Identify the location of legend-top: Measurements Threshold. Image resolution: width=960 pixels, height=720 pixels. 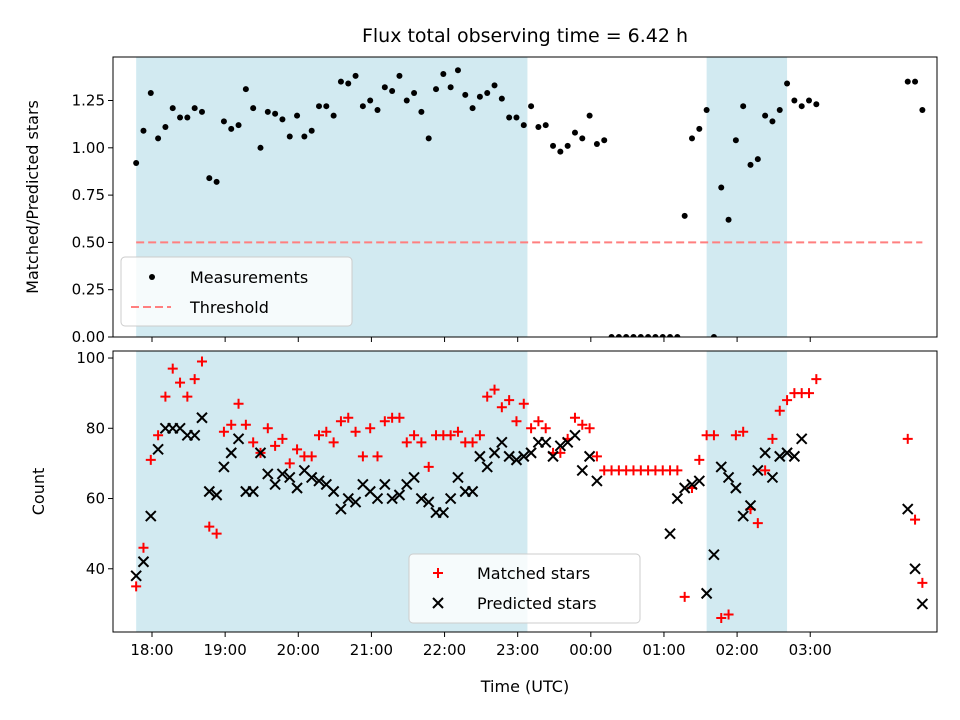
(236, 291).